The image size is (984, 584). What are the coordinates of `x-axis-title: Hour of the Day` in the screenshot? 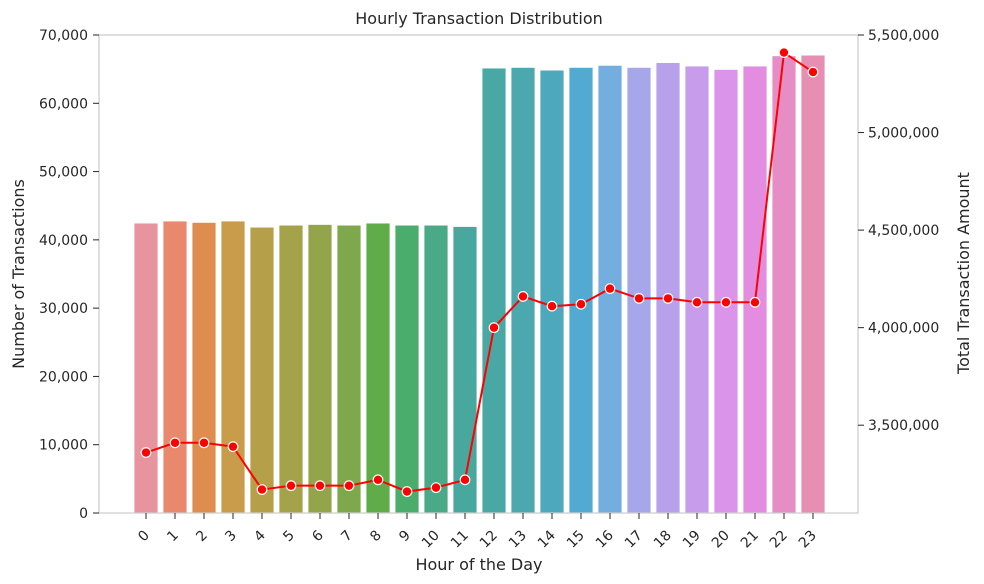 It's located at (478, 564).